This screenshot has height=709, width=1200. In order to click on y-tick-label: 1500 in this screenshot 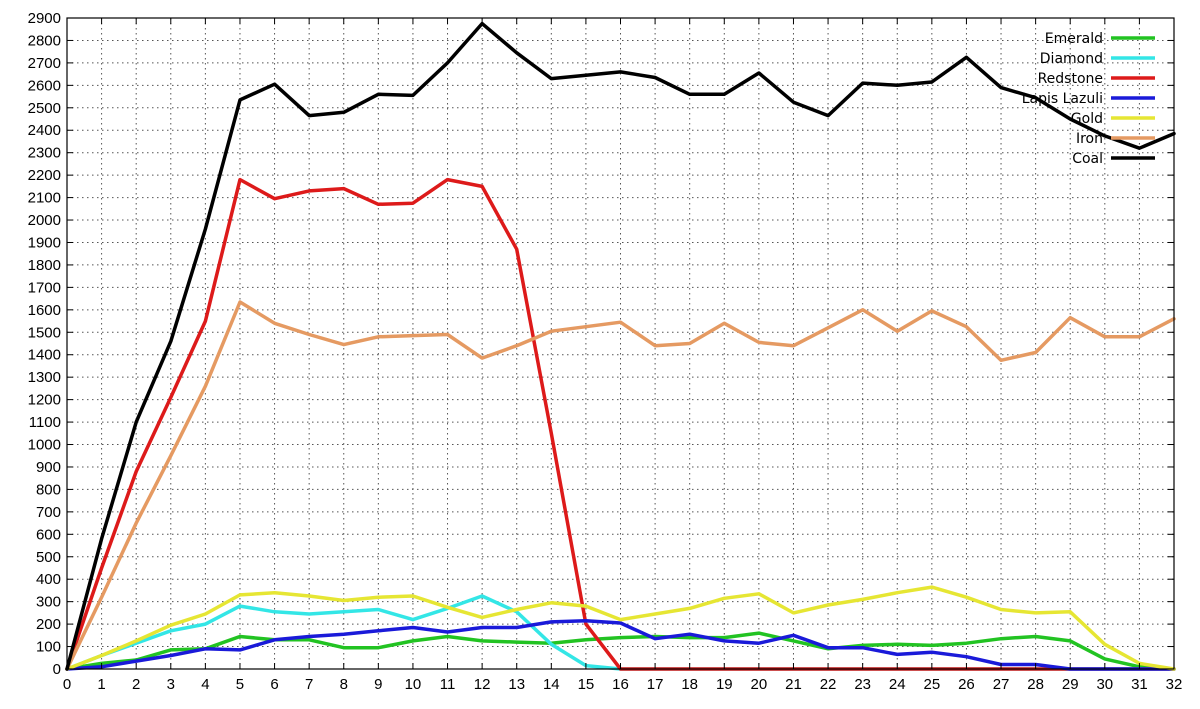, I will do `click(44, 332)`.